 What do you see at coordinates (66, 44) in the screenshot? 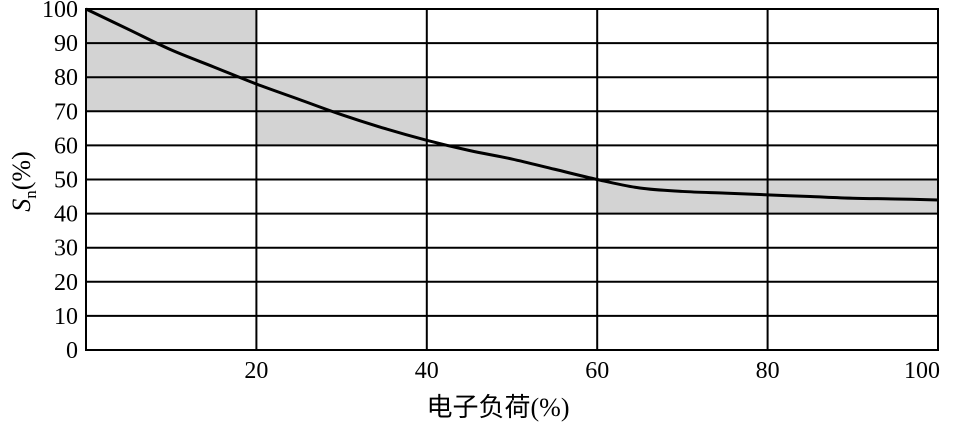
I see `y-tick-label: 90` at bounding box center [66, 44].